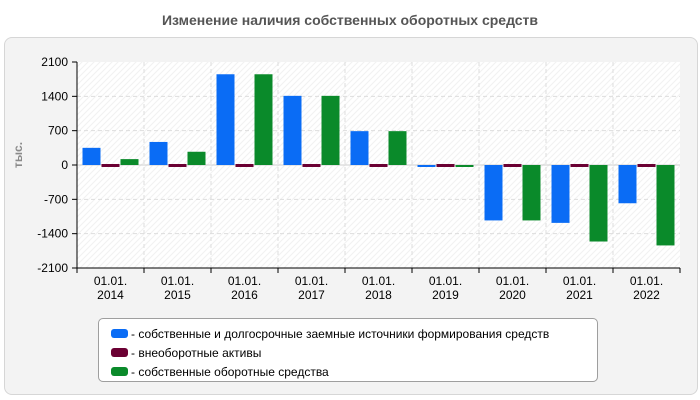  What do you see at coordinates (445, 165) in the screenshot?
I see `bar-2-2019` at bounding box center [445, 165].